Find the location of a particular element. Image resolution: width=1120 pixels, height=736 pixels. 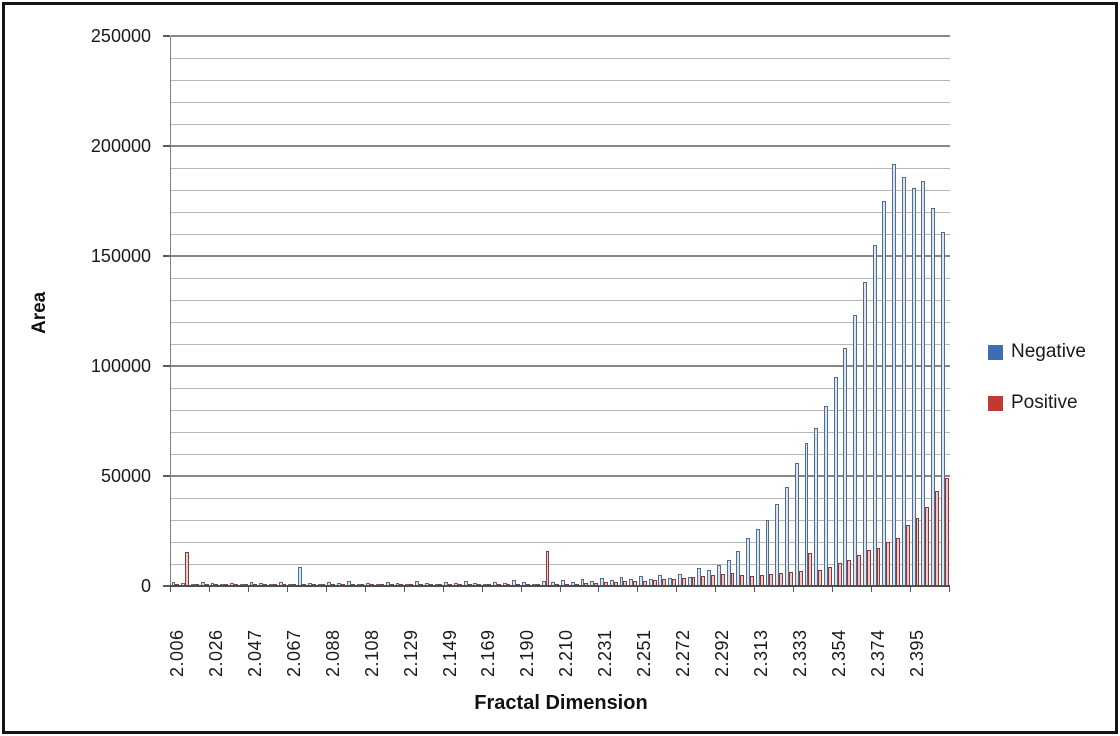

x-axis-label: 2.231 is located at coordinates (605, 653).